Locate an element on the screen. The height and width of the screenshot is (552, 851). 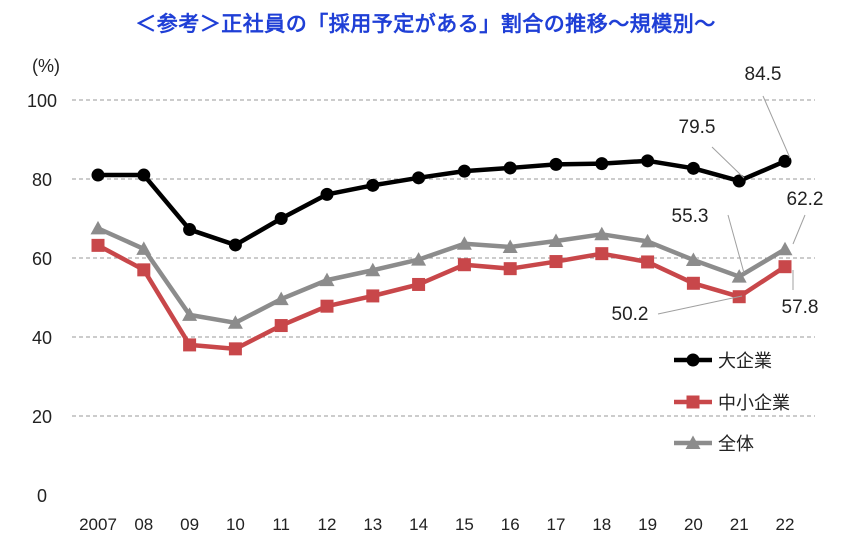
x-tick-label: 17 is located at coordinates (556, 524).